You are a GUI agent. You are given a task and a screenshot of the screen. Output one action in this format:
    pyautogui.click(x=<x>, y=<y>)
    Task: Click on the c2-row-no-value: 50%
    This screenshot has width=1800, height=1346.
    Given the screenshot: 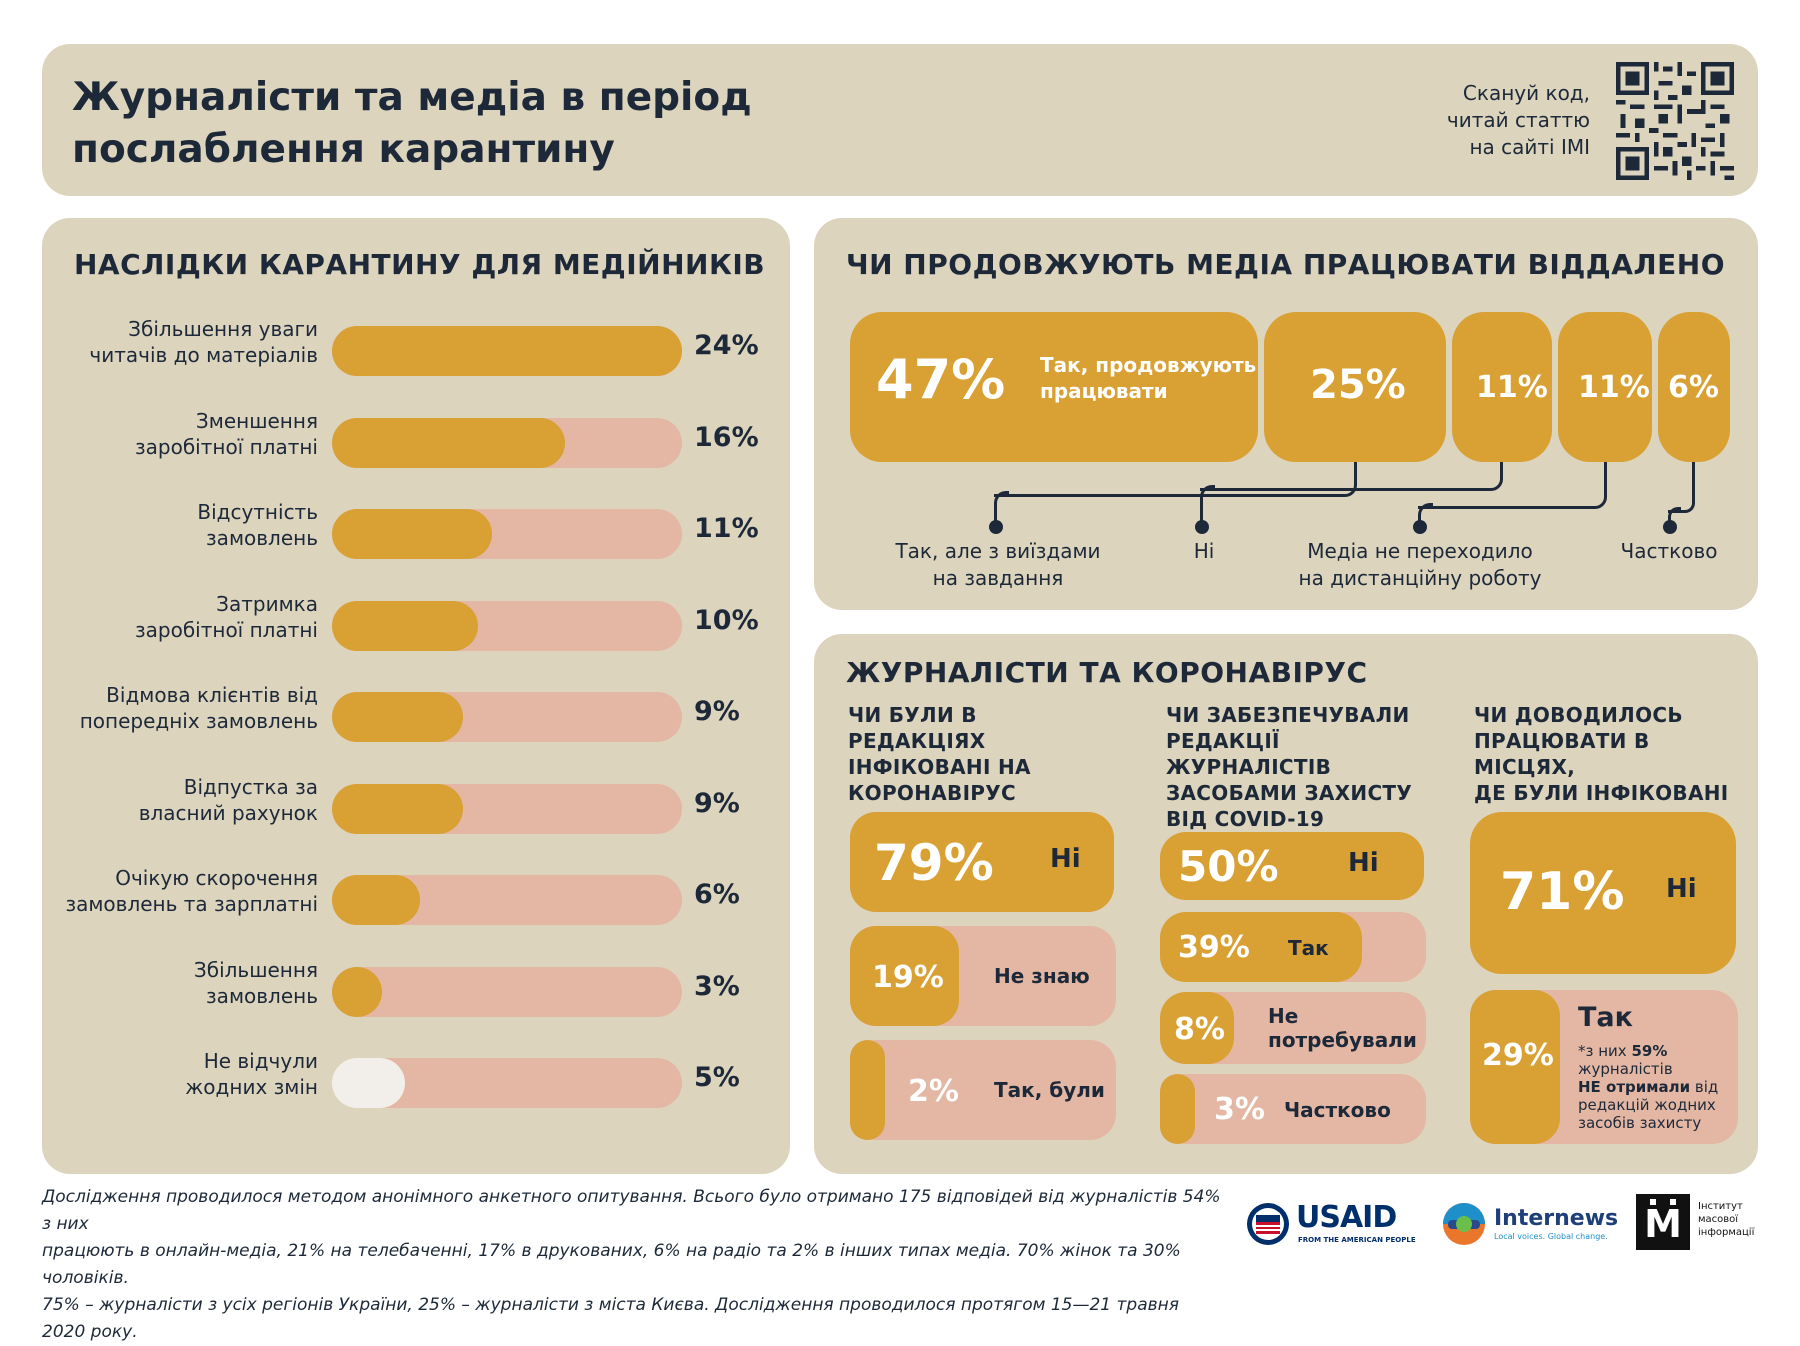 What is the action you would take?
    pyautogui.click(x=1228, y=866)
    